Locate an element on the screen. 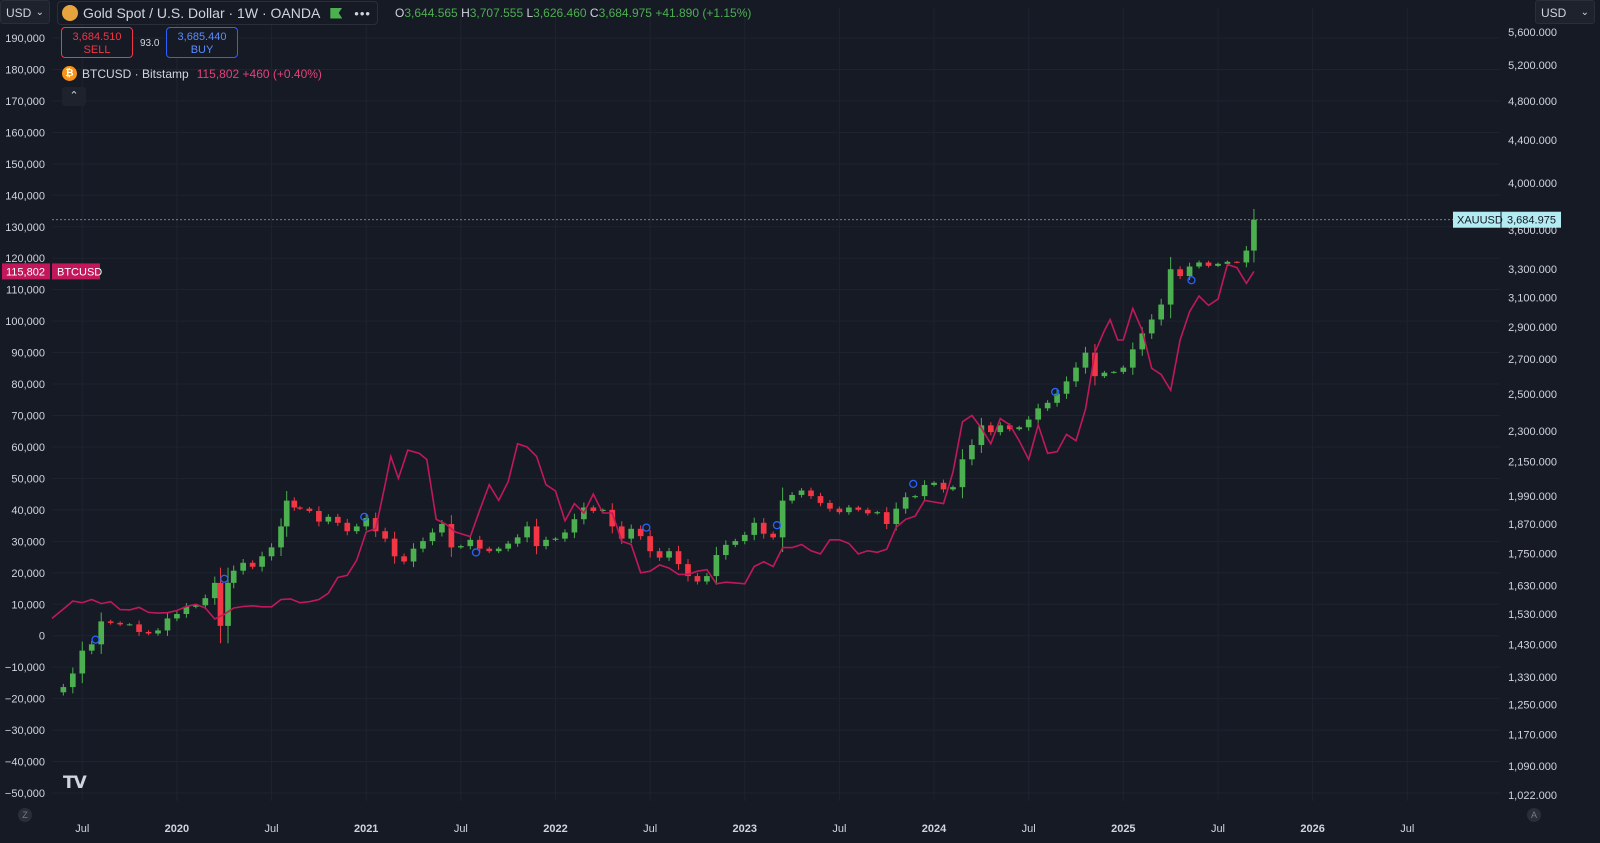 This screenshot has height=843, width=1600. left-currency-select: USD ⌄ is located at coordinates (25, 12).